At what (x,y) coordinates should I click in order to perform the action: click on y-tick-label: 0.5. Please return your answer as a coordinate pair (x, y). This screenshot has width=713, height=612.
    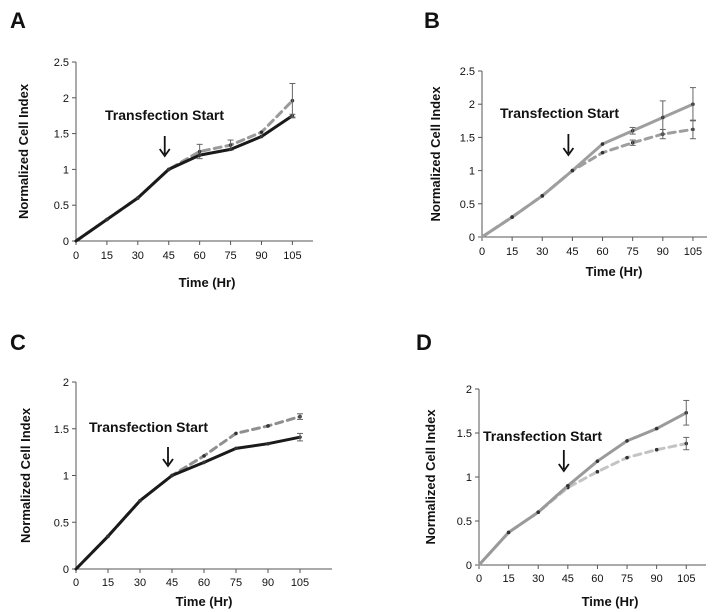
    Looking at the image, I should click on (61, 523).